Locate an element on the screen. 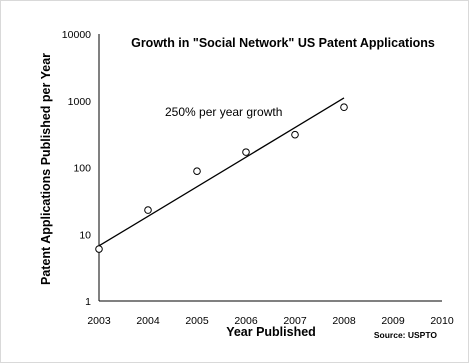  x-axis-label: Year Published is located at coordinates (271, 332).